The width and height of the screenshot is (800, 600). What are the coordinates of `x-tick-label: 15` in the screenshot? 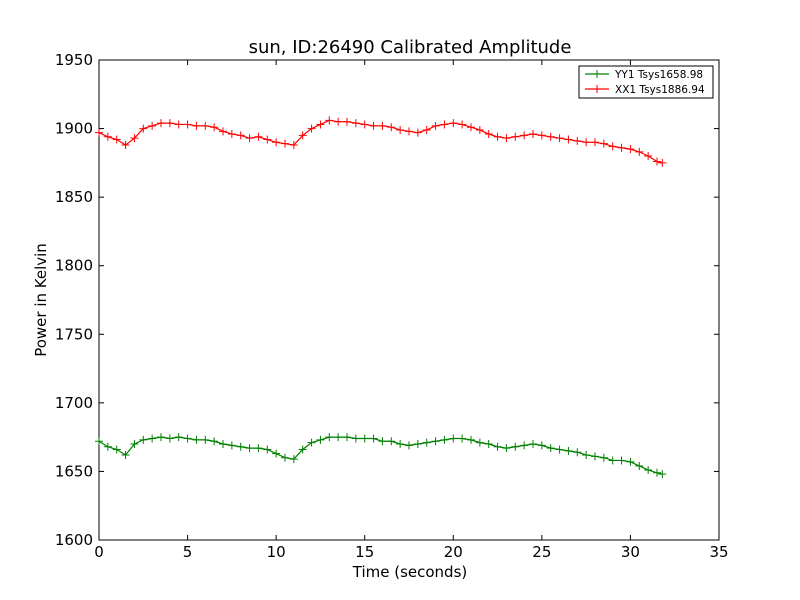 It's located at (364, 552).